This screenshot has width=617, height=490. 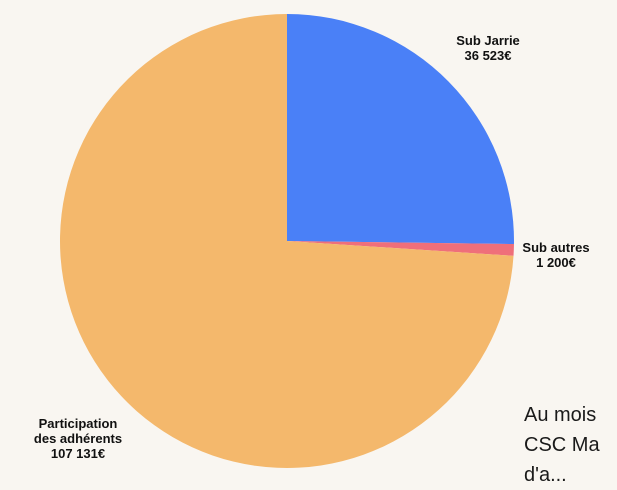 What do you see at coordinates (78, 453) in the screenshot?
I see `slice-label-participation-value: 107 131€` at bounding box center [78, 453].